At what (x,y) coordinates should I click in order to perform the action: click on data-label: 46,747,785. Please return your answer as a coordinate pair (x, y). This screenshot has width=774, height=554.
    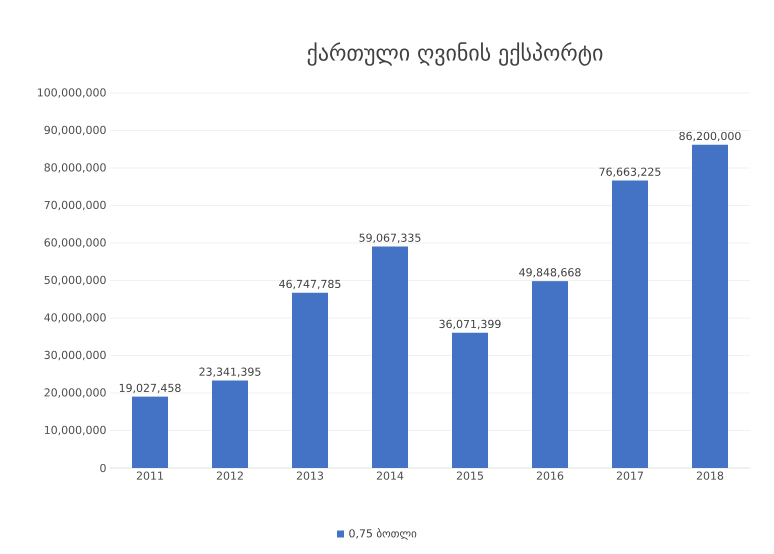
    Looking at the image, I should click on (309, 285).